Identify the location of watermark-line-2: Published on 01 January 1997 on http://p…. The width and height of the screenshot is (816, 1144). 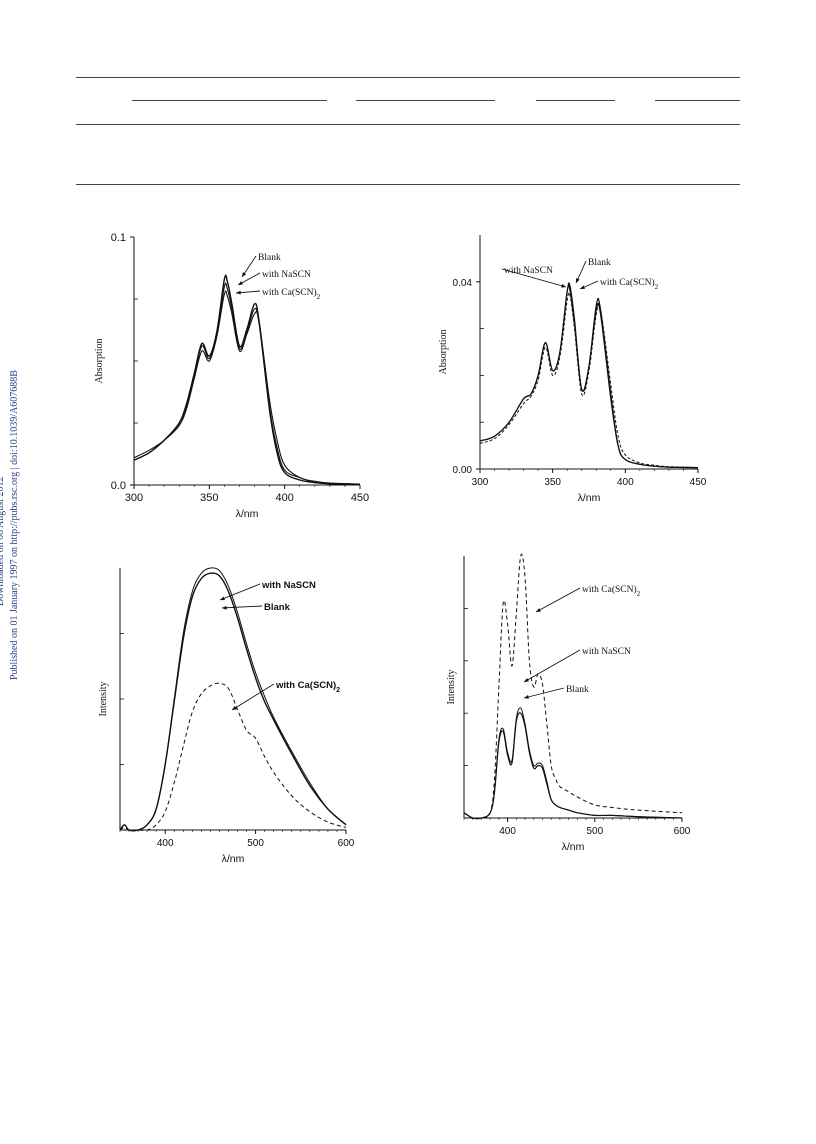
(14, 525).